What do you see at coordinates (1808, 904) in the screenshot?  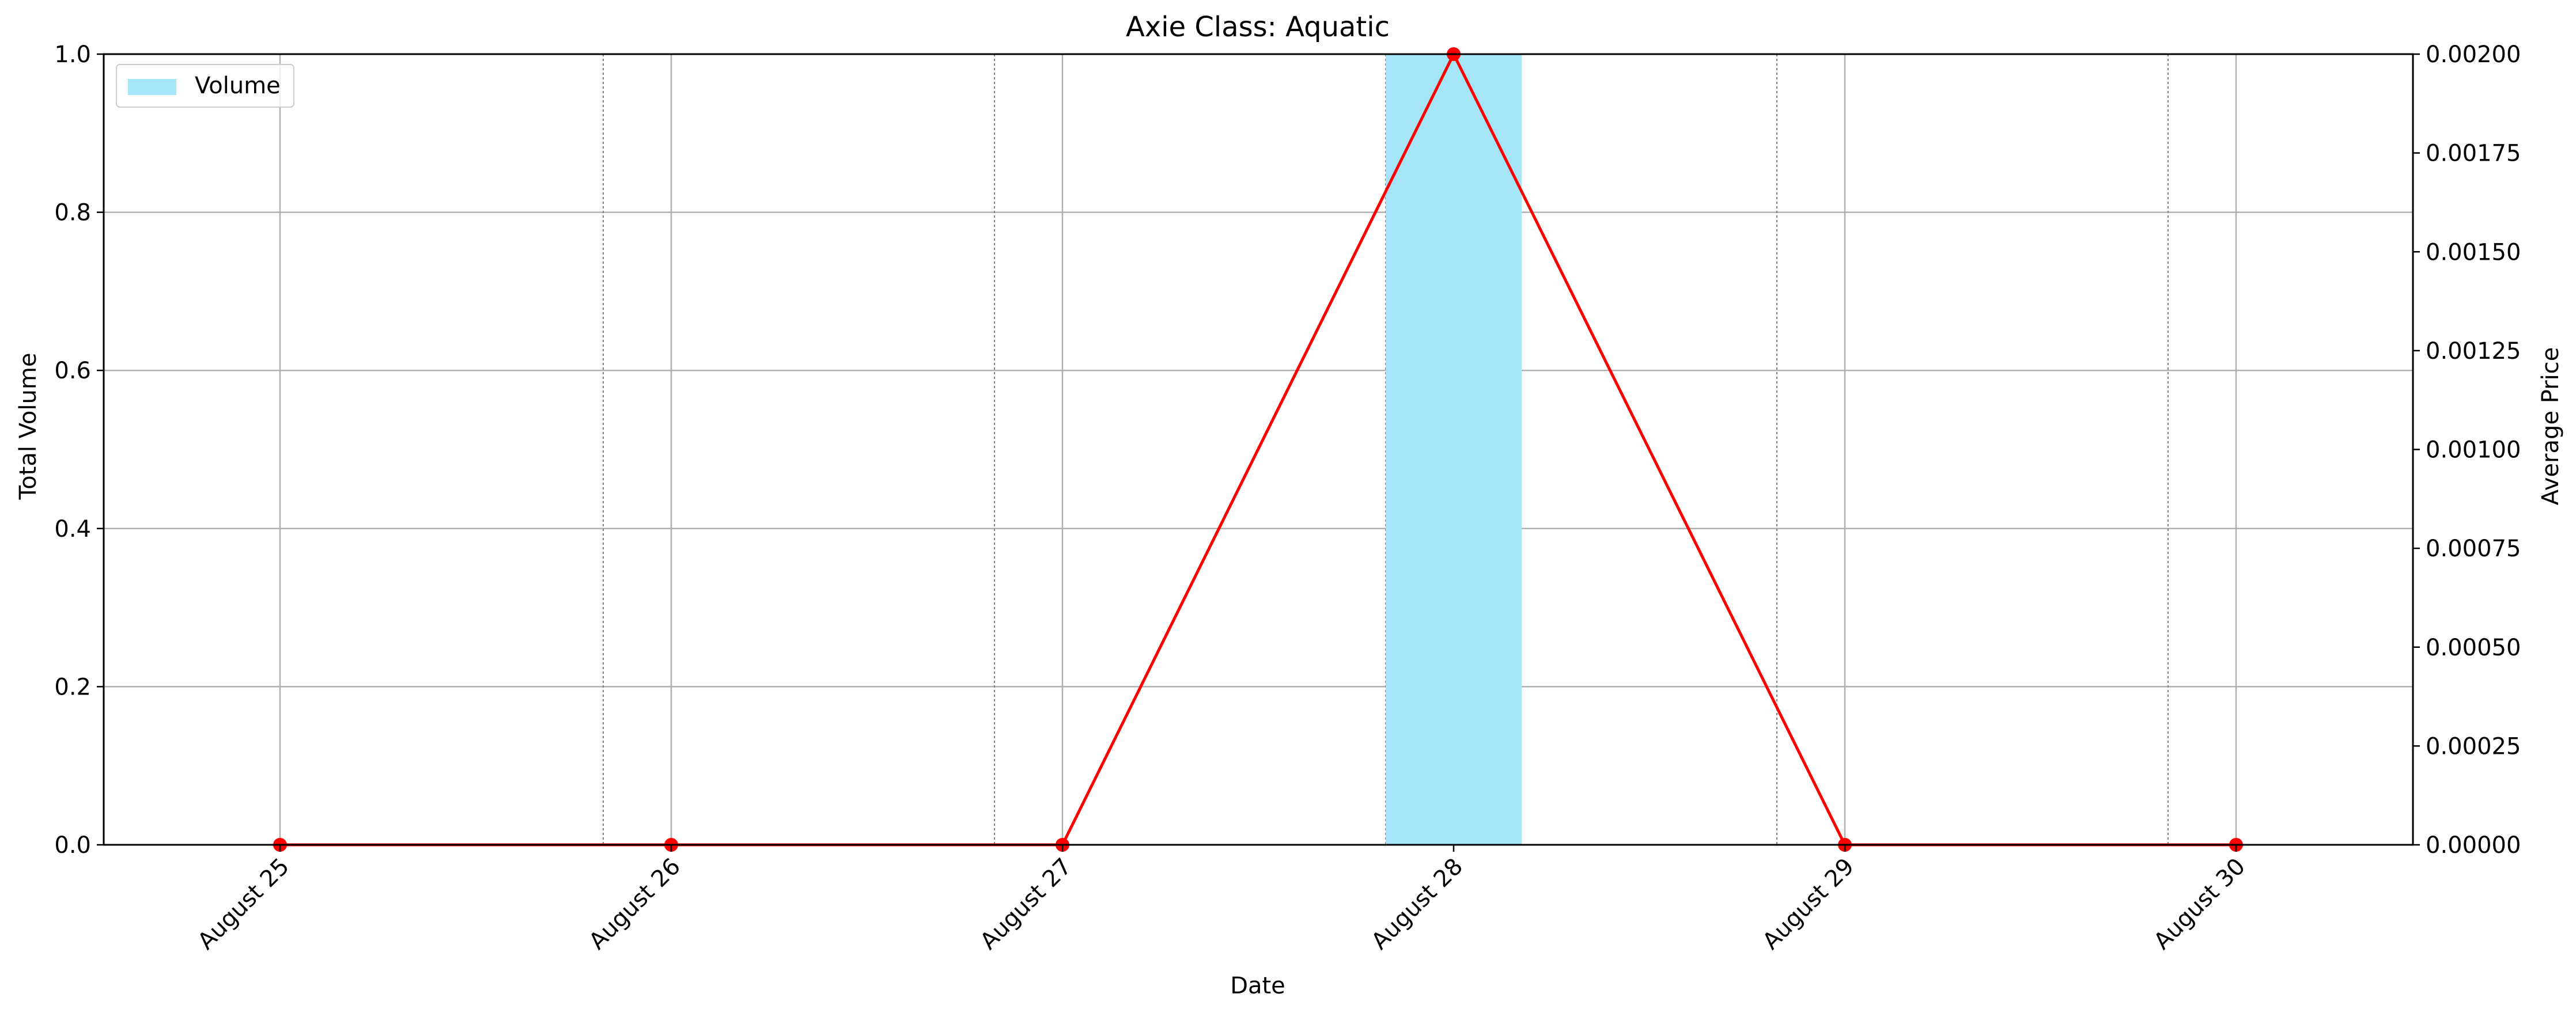 I see `x-tick-label: August 29` at bounding box center [1808, 904].